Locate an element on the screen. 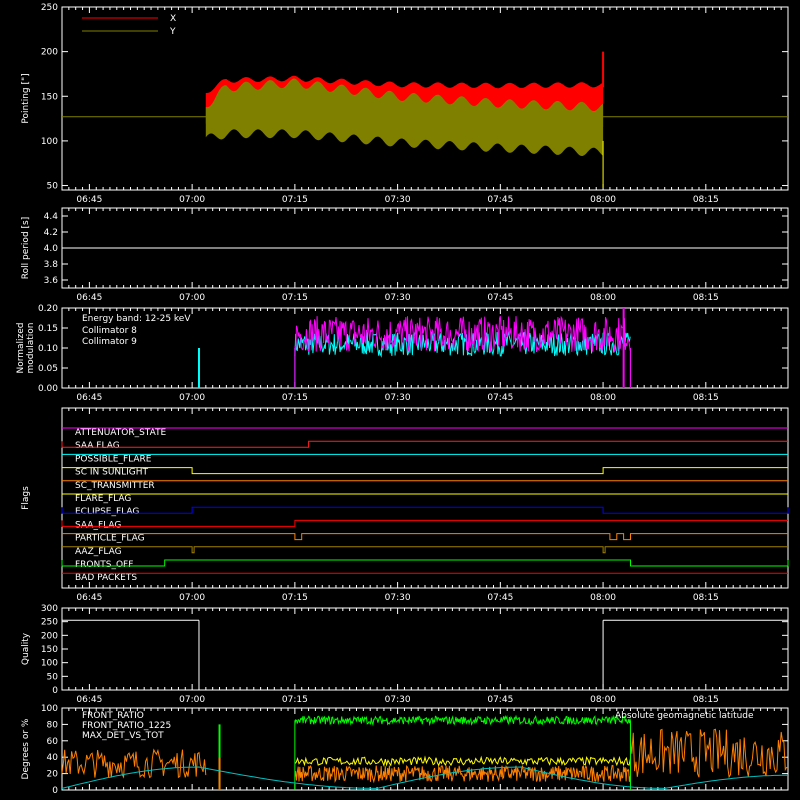 The width and height of the screenshot is (800, 800). ratio-line-front is located at coordinates (462, 761).